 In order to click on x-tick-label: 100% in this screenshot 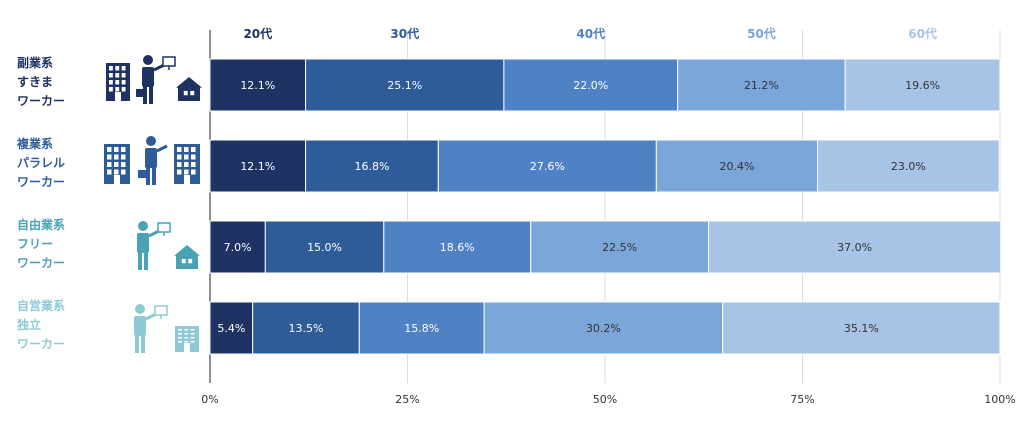, I will do `click(999, 399)`.